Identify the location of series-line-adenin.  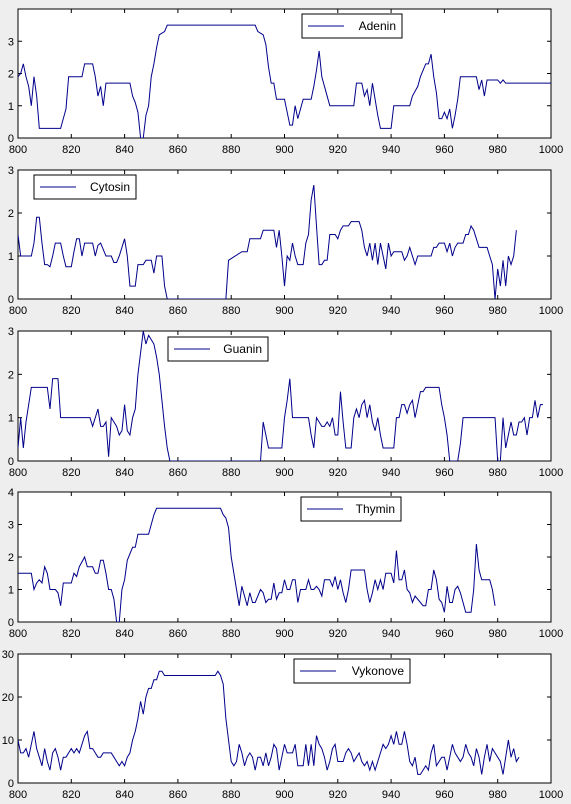
(284, 81).